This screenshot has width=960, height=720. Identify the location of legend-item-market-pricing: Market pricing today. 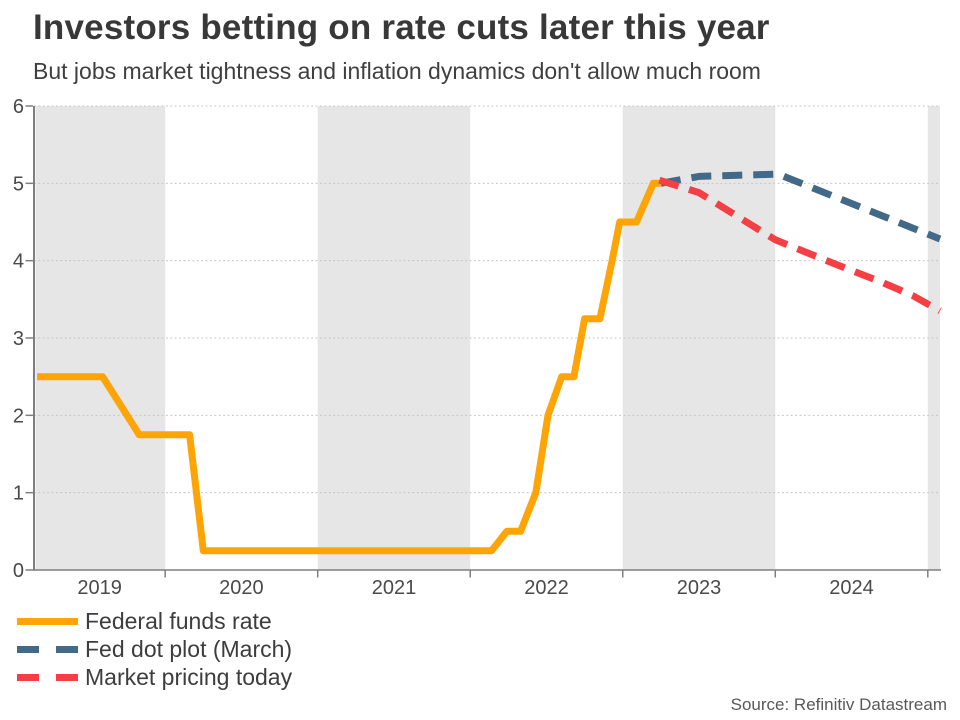
(154, 677).